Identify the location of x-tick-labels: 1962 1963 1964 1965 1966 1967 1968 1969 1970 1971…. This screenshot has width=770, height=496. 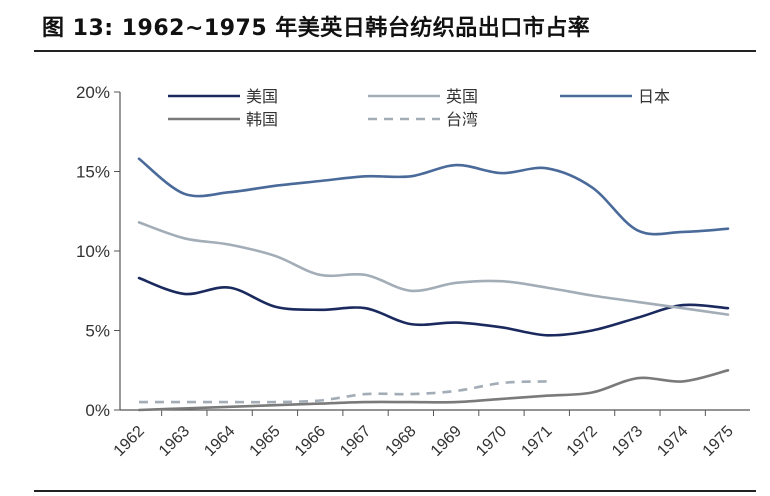
(424, 441).